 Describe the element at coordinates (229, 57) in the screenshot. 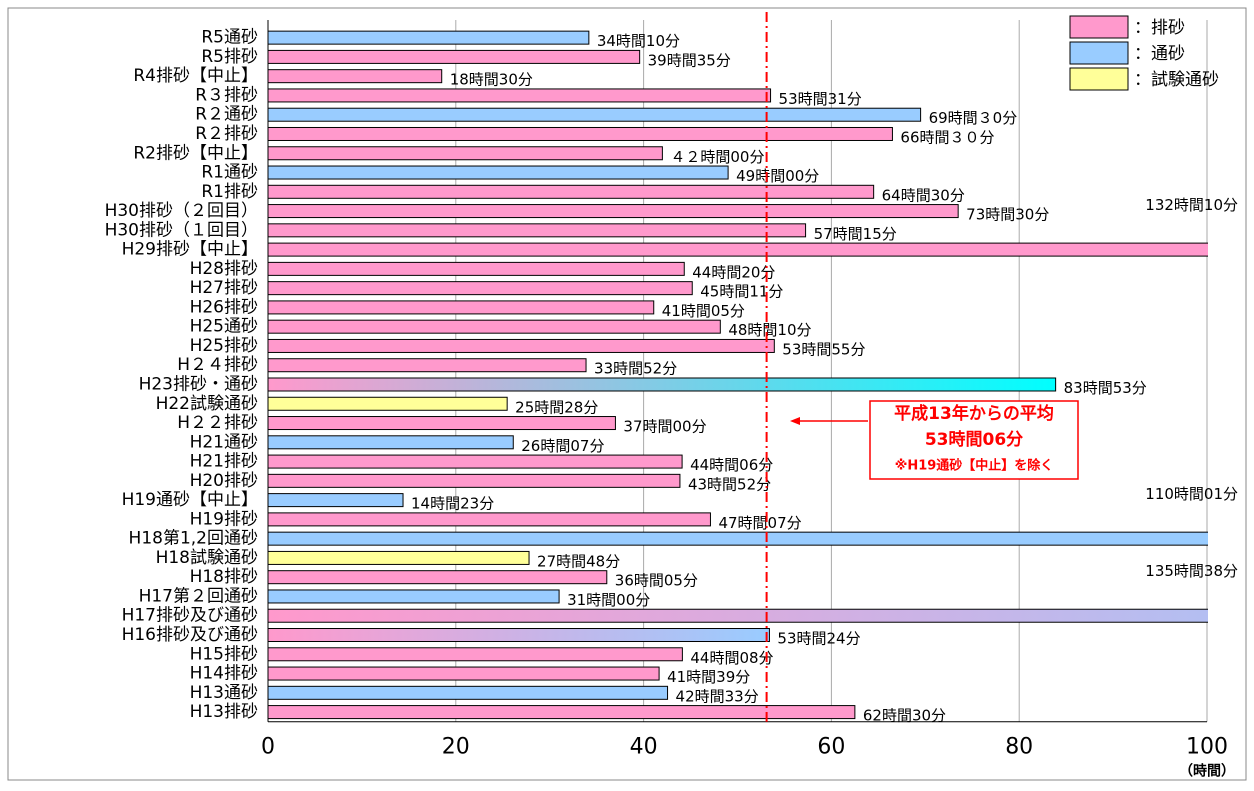

I see `category-label: R5排砂` at that location.